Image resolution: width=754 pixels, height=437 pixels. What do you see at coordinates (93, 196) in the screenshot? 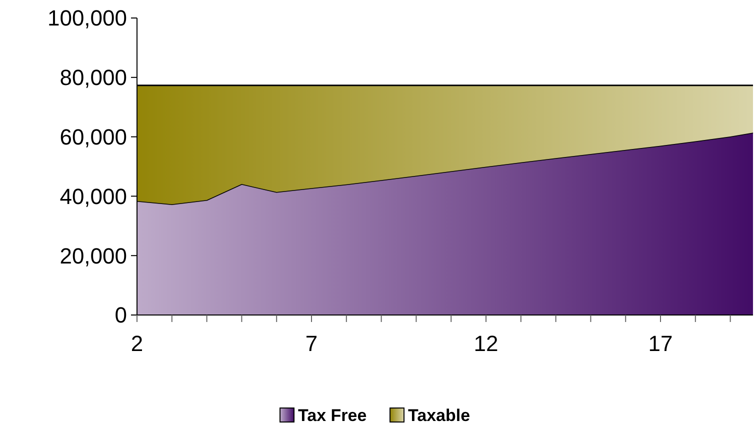
I see `y-tick-label: 40,000` at bounding box center [93, 196].